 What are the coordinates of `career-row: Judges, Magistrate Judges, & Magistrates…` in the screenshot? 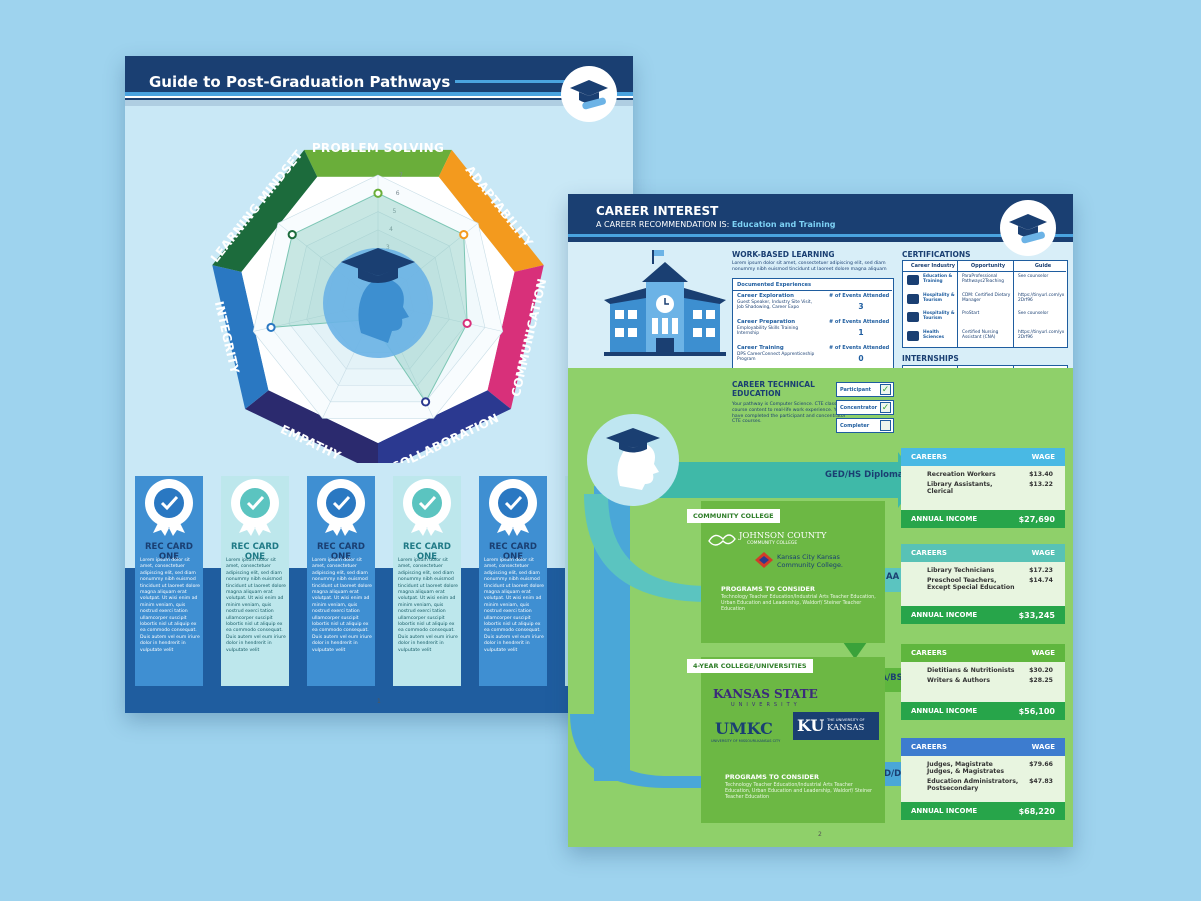 It's located at (983, 768).